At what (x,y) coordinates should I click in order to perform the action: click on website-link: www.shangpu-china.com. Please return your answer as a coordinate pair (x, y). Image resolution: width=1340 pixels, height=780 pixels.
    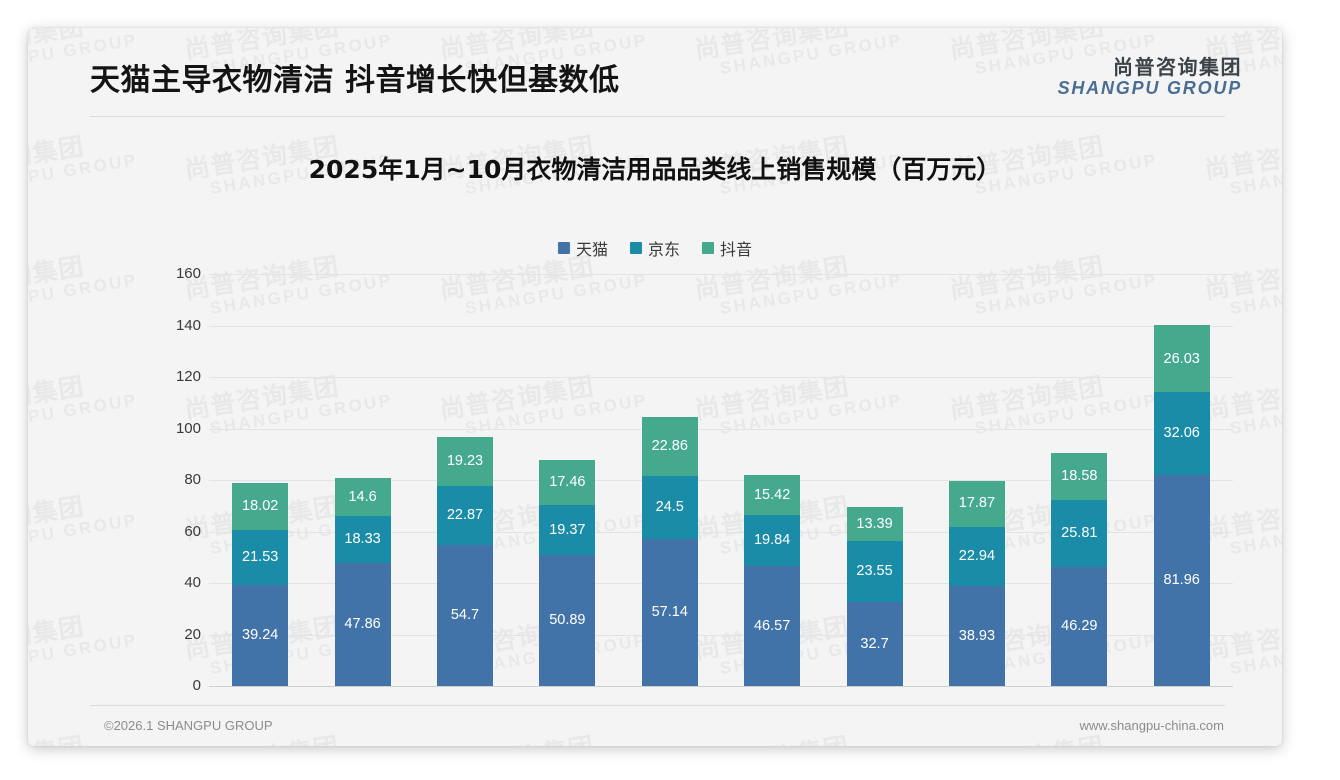
    Looking at the image, I should click on (1151, 725).